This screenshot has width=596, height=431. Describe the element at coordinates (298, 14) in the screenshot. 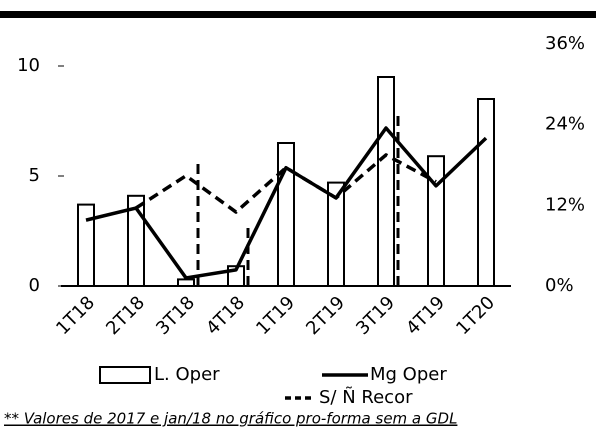

I see `top-rule` at that location.